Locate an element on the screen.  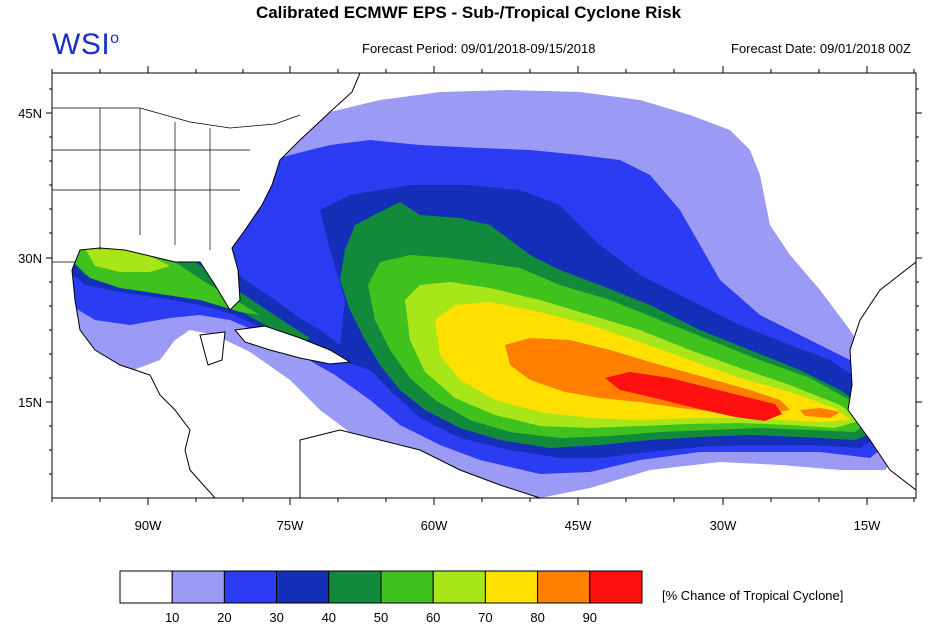
legend-tick-80: 80 is located at coordinates (537, 617).